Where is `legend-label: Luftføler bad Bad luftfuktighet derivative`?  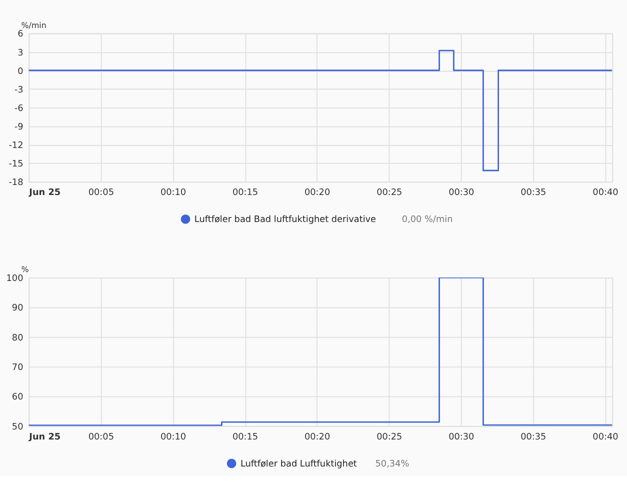 legend-label: Luftføler bad Bad luftfuktighet derivative is located at coordinates (285, 220).